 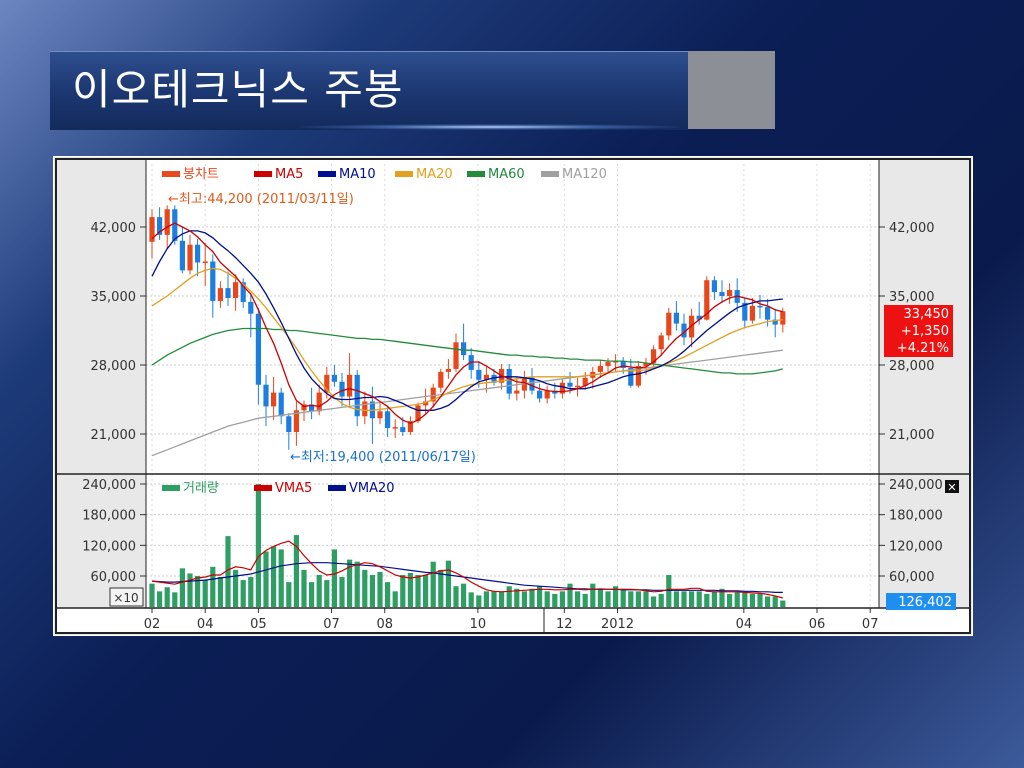 I want to click on legend-label: MA10, so click(x=357, y=174).